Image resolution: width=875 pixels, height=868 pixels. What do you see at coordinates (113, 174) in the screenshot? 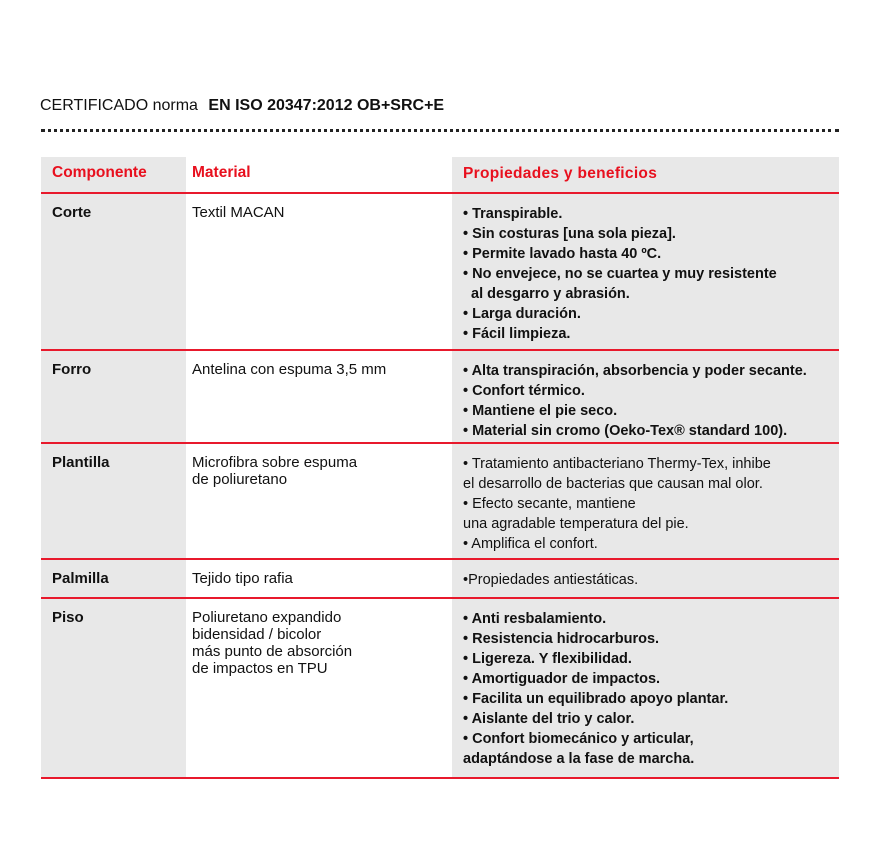
I see `header-component: Componente` at bounding box center [113, 174].